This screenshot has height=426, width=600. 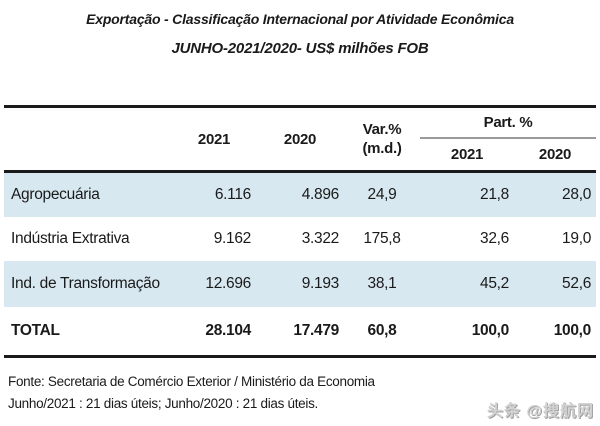 What do you see at coordinates (300, 194) in the screenshot?
I see `table-row-agropecuaria: Agropecuária 6.116 4.896 24,9 21,8 28,0` at bounding box center [300, 194].